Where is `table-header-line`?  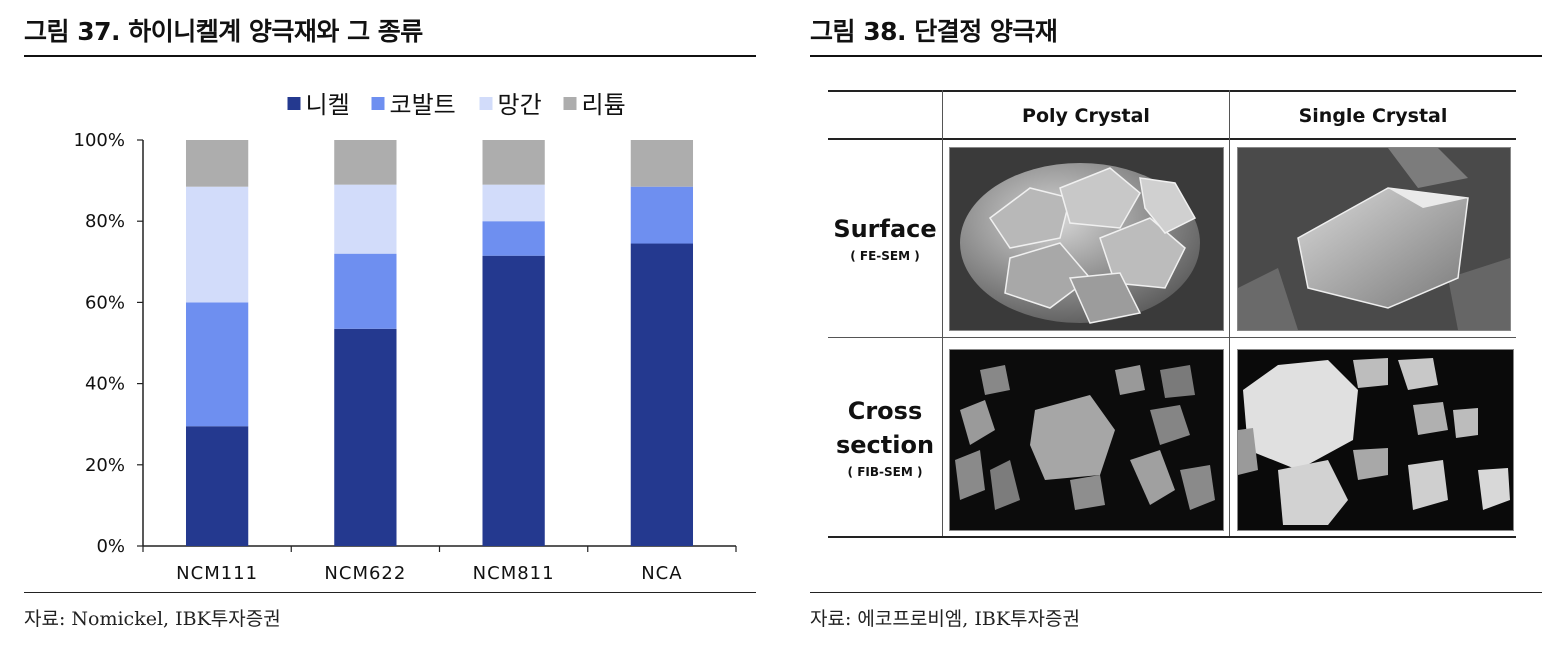
table-header-line is located at coordinates (1172, 139).